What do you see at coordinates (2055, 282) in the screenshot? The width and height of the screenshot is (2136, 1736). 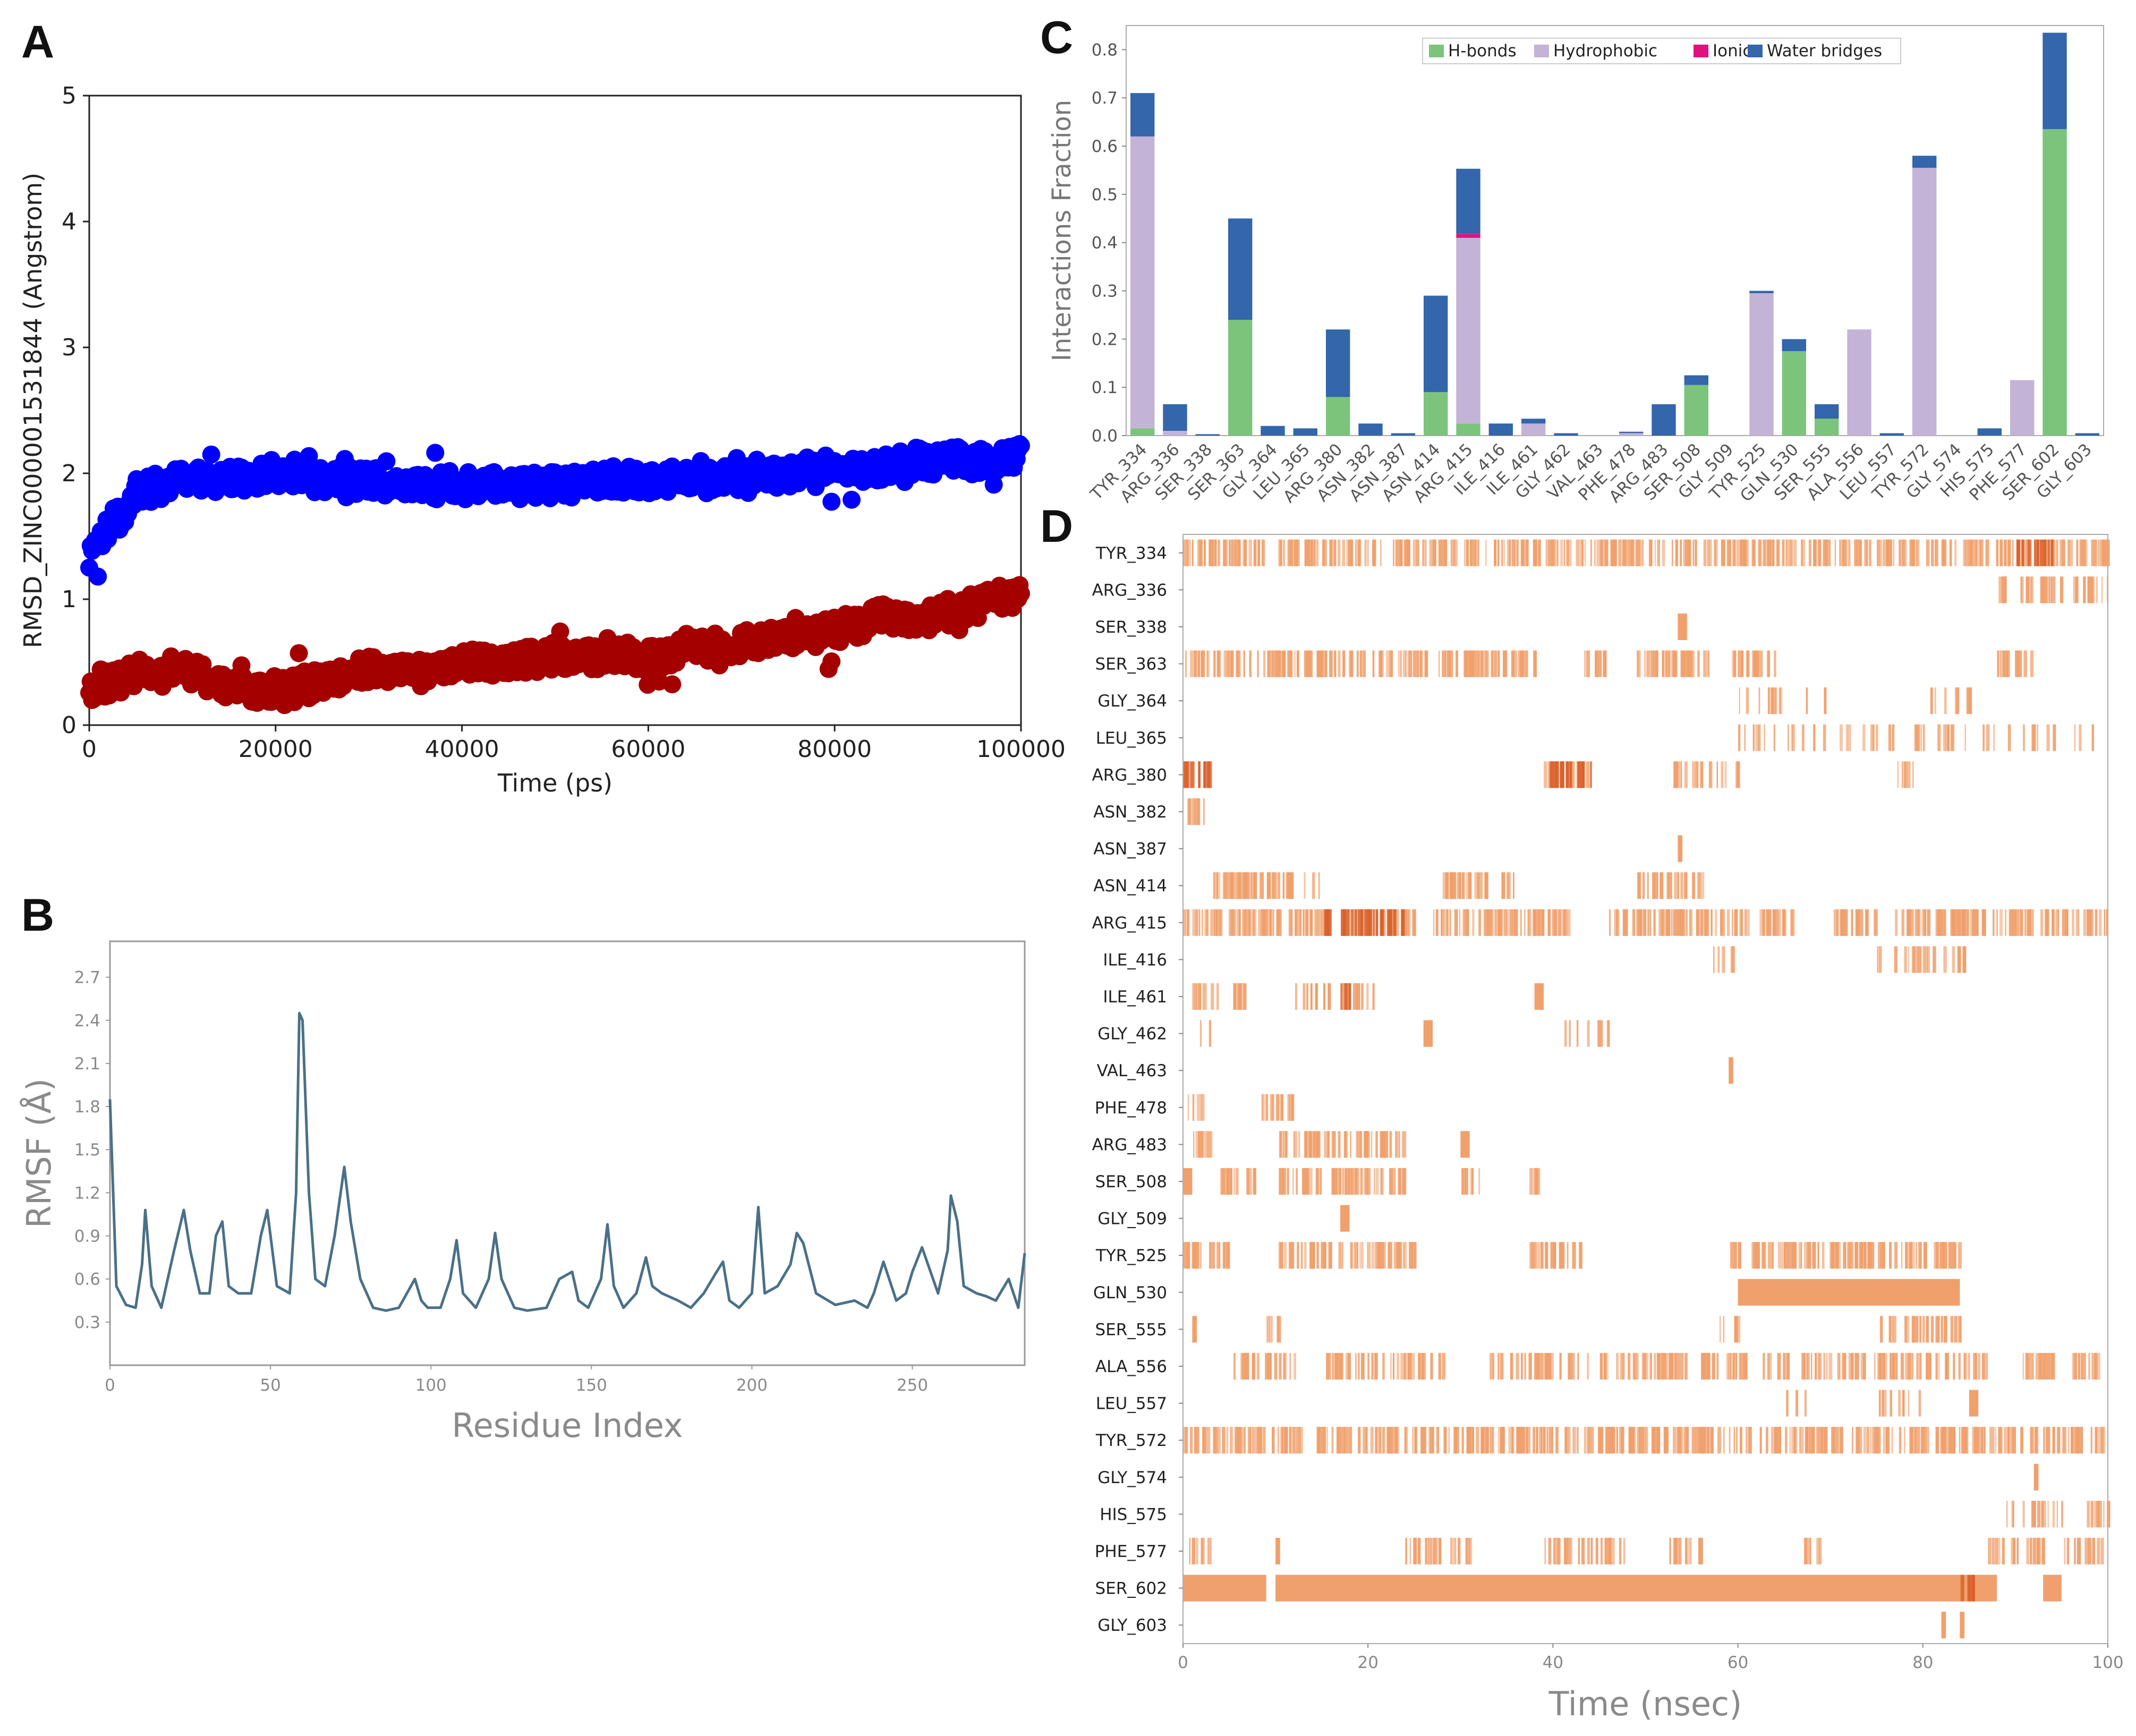 I see `bar-SER_602-h-bonds` at bounding box center [2055, 282].